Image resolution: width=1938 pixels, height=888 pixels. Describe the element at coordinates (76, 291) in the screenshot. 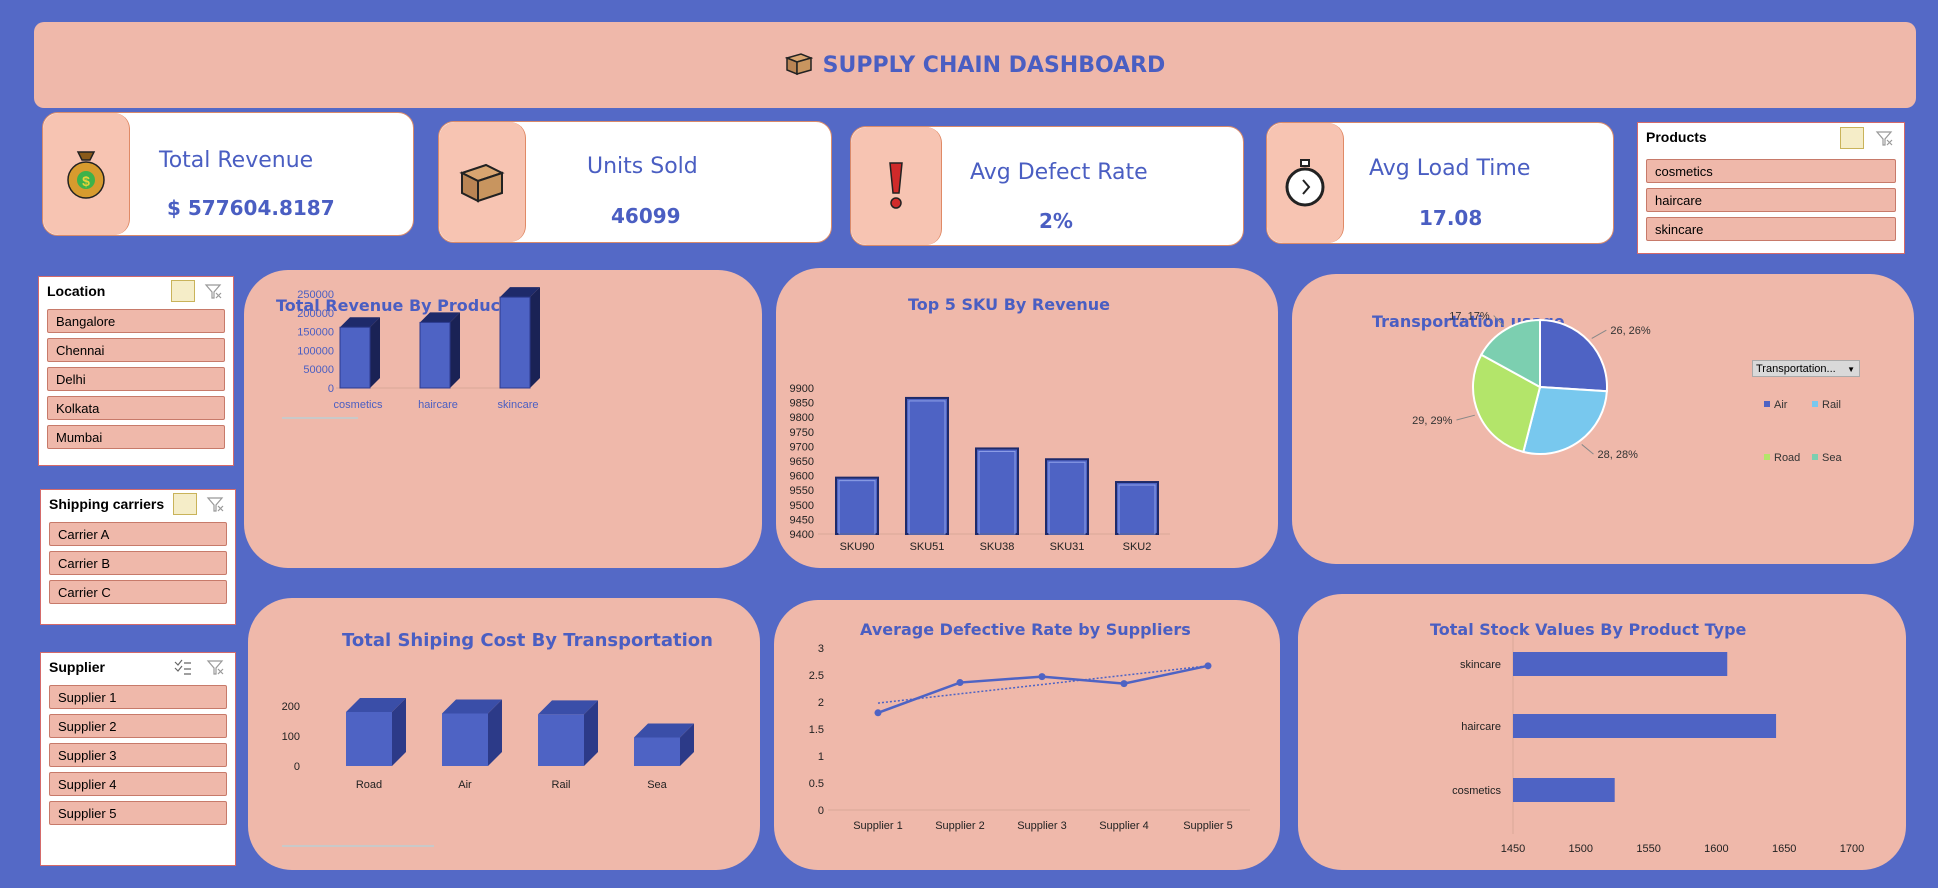

I see `slicer-title: Location` at that location.